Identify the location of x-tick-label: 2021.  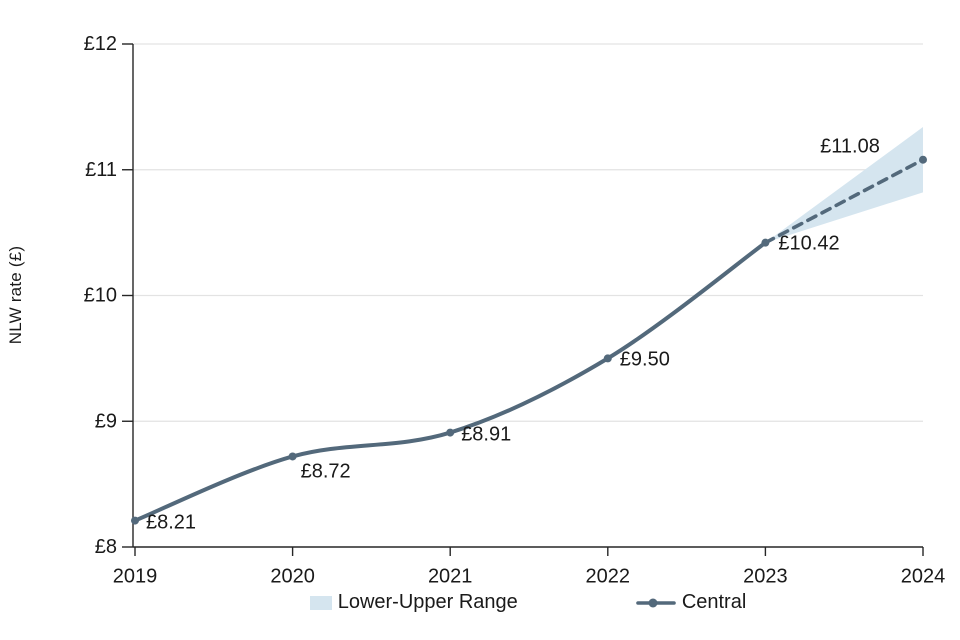
(450, 576).